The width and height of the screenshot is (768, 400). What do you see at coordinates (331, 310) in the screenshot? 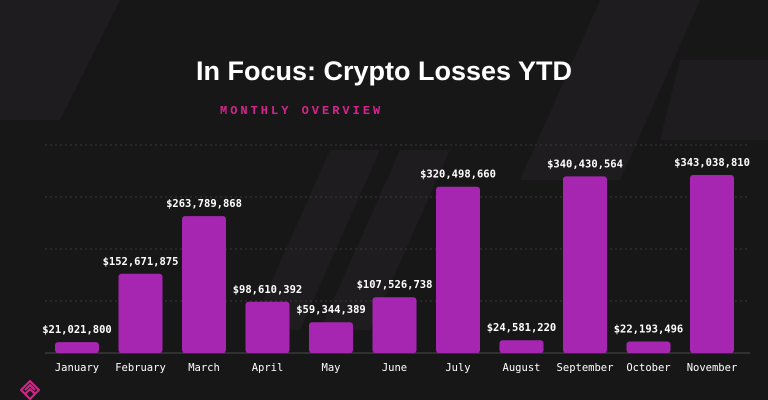
I see `value-label-may: $59,344,389` at bounding box center [331, 310].